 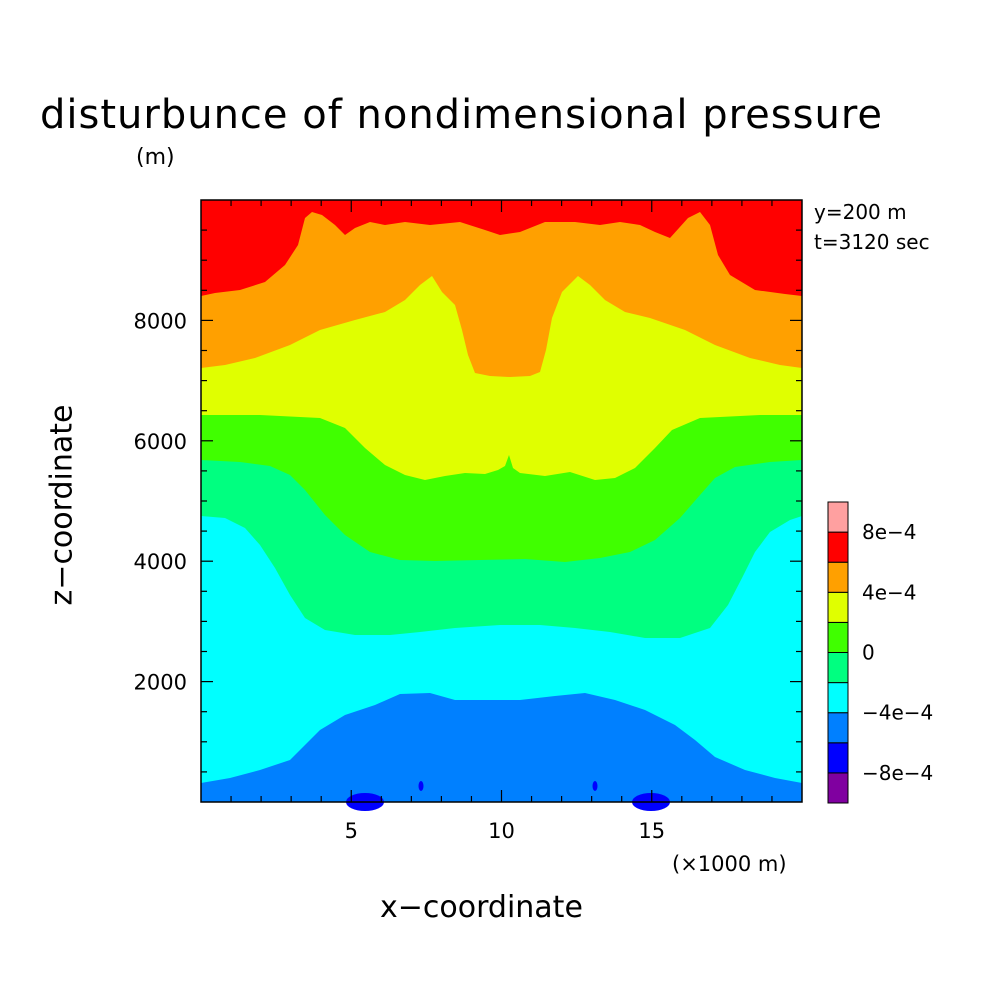 I want to click on time-annotation: t=3120 sec, so click(x=872, y=242).